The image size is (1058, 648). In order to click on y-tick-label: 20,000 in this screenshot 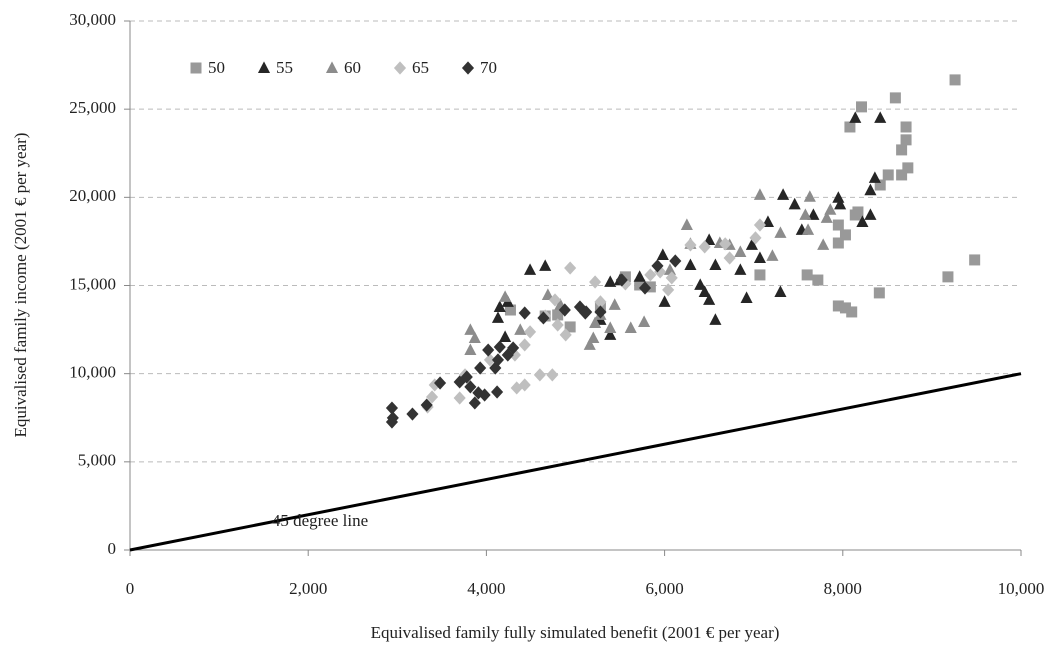, I will do `click(92, 195)`.